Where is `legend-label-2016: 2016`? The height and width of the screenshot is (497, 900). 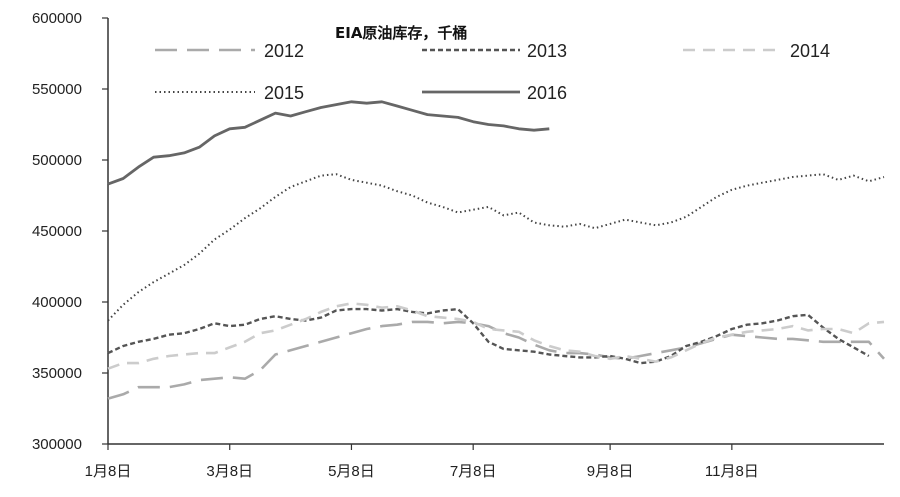 legend-label-2016: 2016 is located at coordinates (547, 93).